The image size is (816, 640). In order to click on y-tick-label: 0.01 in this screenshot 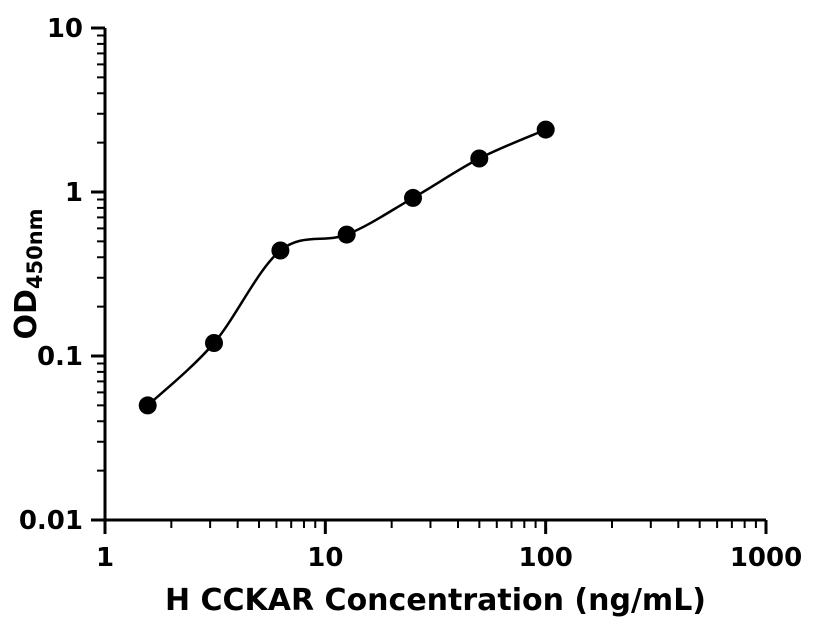, I will do `click(51, 521)`.